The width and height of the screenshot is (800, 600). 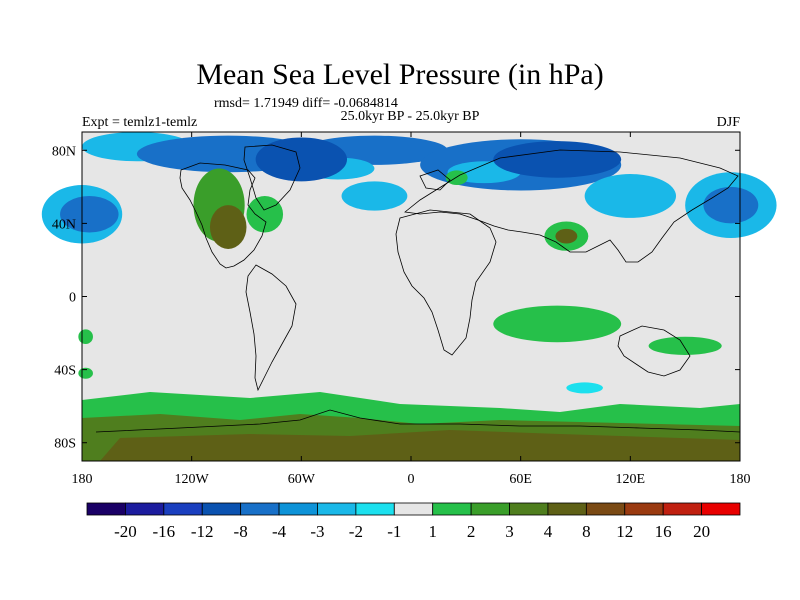 What do you see at coordinates (202, 531) in the screenshot?
I see `colorbar-label-2: -12` at bounding box center [202, 531].